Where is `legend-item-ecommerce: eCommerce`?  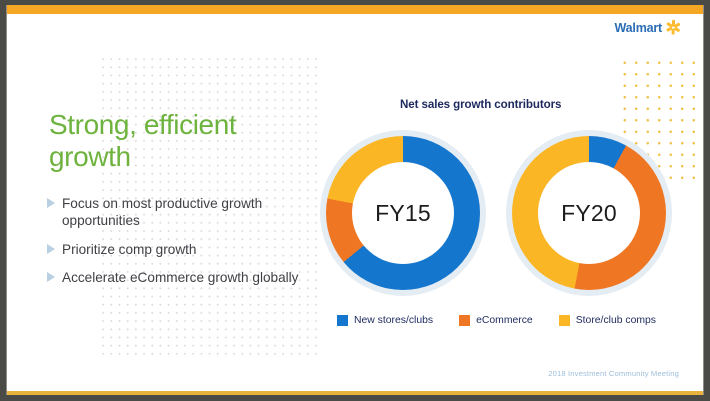
legend-item-ecommerce: eCommerce is located at coordinates (496, 320).